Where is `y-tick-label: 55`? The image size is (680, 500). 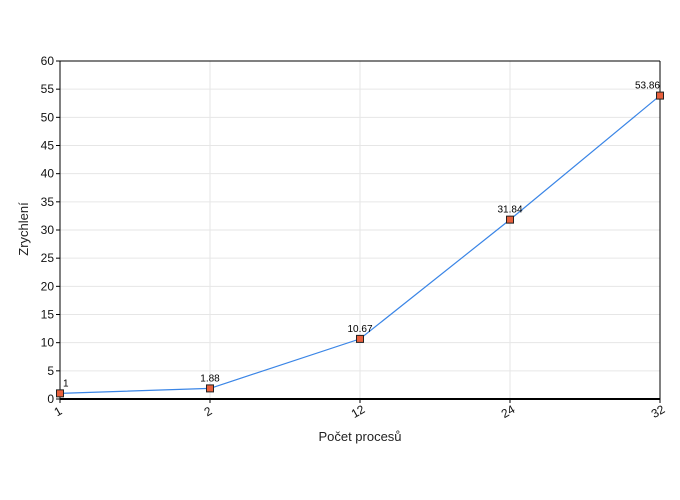
y-tick-label: 55 is located at coordinates (48, 89).